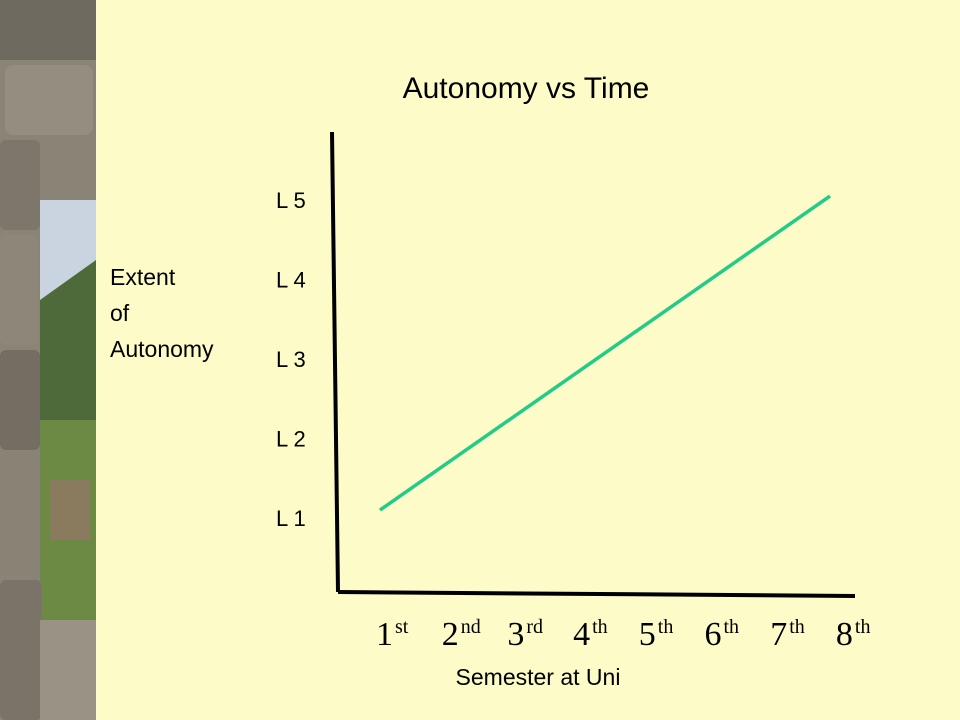 The image size is (960, 720). I want to click on x-axis-line, so click(596, 594).